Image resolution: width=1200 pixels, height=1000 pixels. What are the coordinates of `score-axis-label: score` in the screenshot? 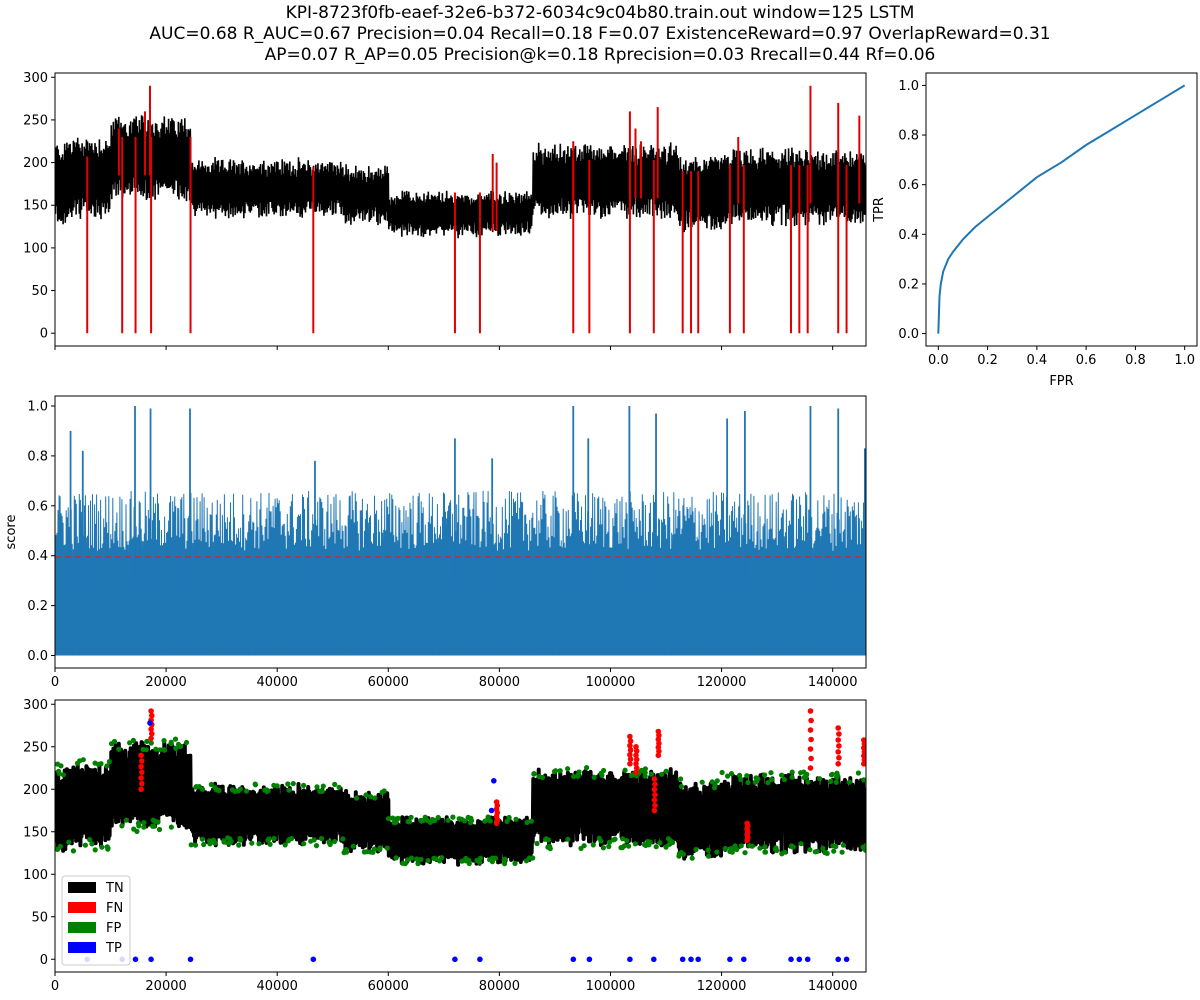 It's located at (11, 532).